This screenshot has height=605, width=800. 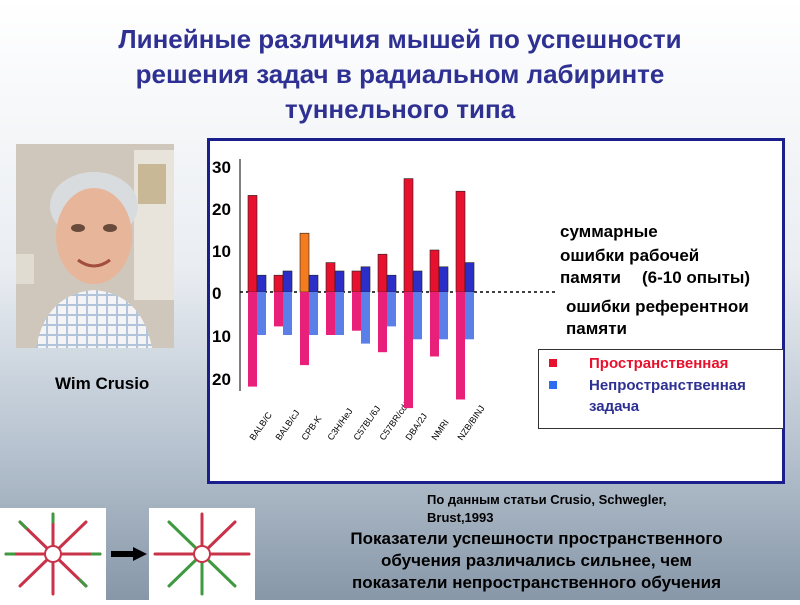 What do you see at coordinates (339, 424) in the screenshot?
I see `x-tick-label: C3H/HeJ` at bounding box center [339, 424].